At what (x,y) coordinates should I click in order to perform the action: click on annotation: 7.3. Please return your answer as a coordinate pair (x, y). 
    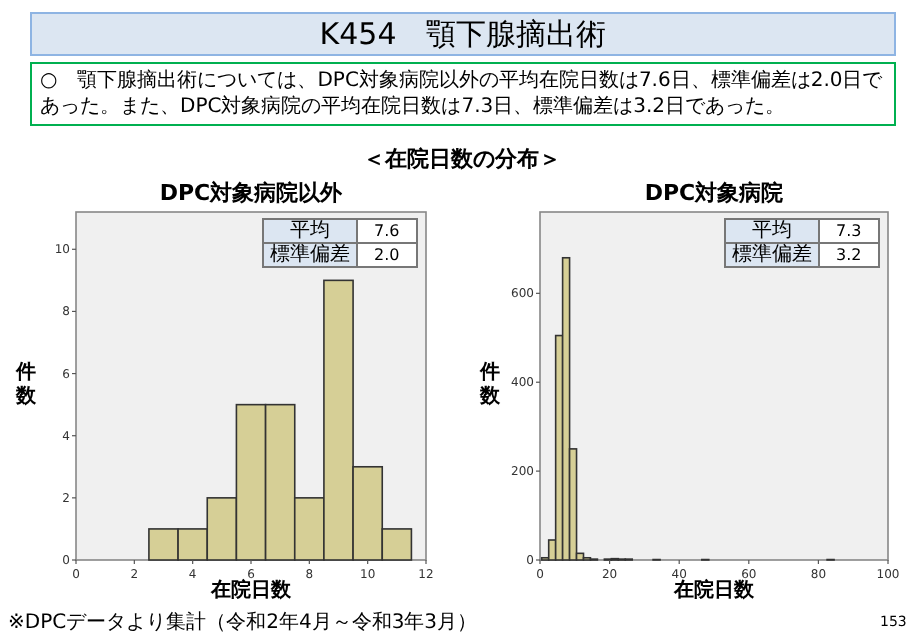
    Looking at the image, I should click on (849, 231).